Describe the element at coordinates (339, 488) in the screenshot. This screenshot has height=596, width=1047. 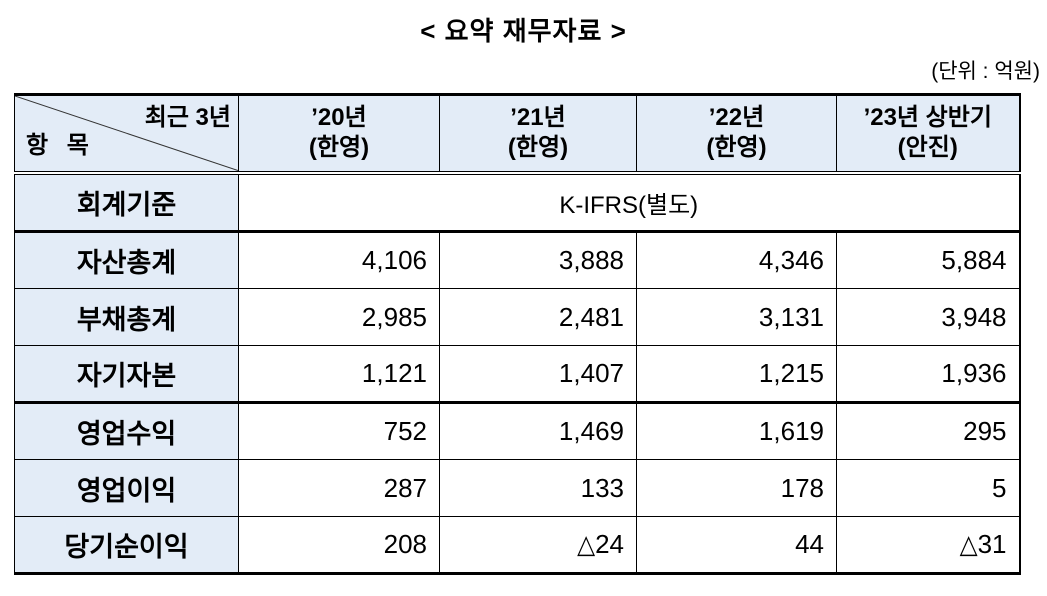
I see `cell-operating-profit-2020: 287` at that location.